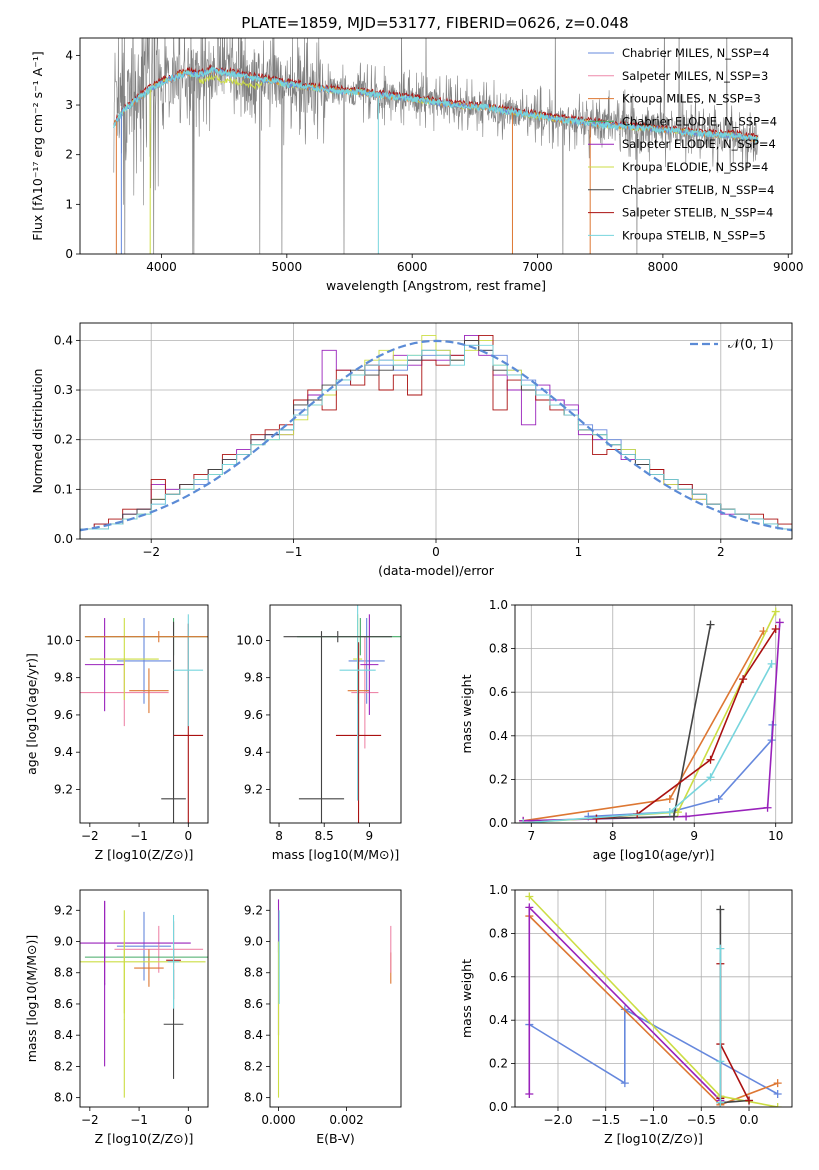  I want to click on weight-line-salpeter-stelib, so click(734, 1032).